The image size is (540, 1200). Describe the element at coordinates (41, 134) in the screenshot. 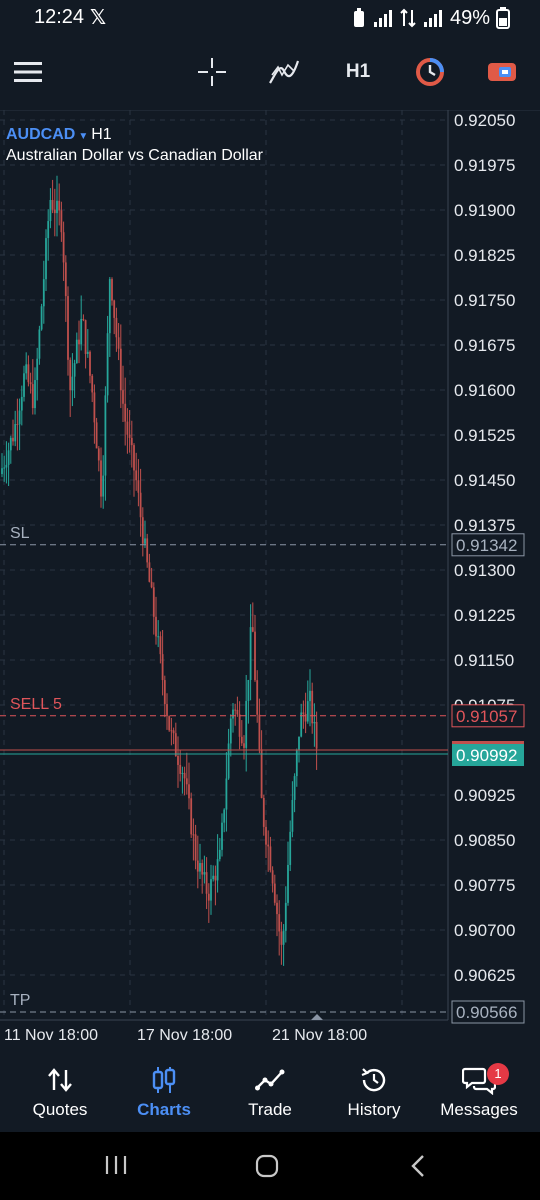

I see `symbol-name: AUDCAD` at that location.